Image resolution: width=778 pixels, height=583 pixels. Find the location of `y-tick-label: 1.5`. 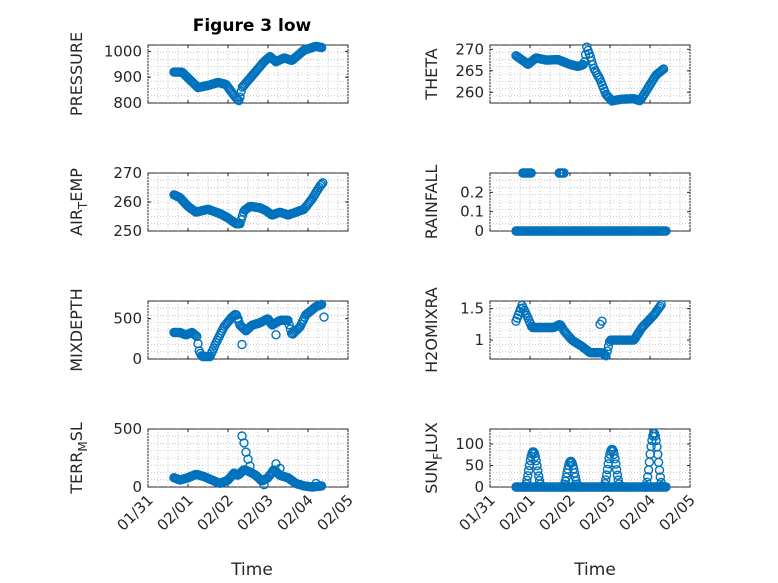

y-tick-label: 1.5 is located at coordinates (472, 309).